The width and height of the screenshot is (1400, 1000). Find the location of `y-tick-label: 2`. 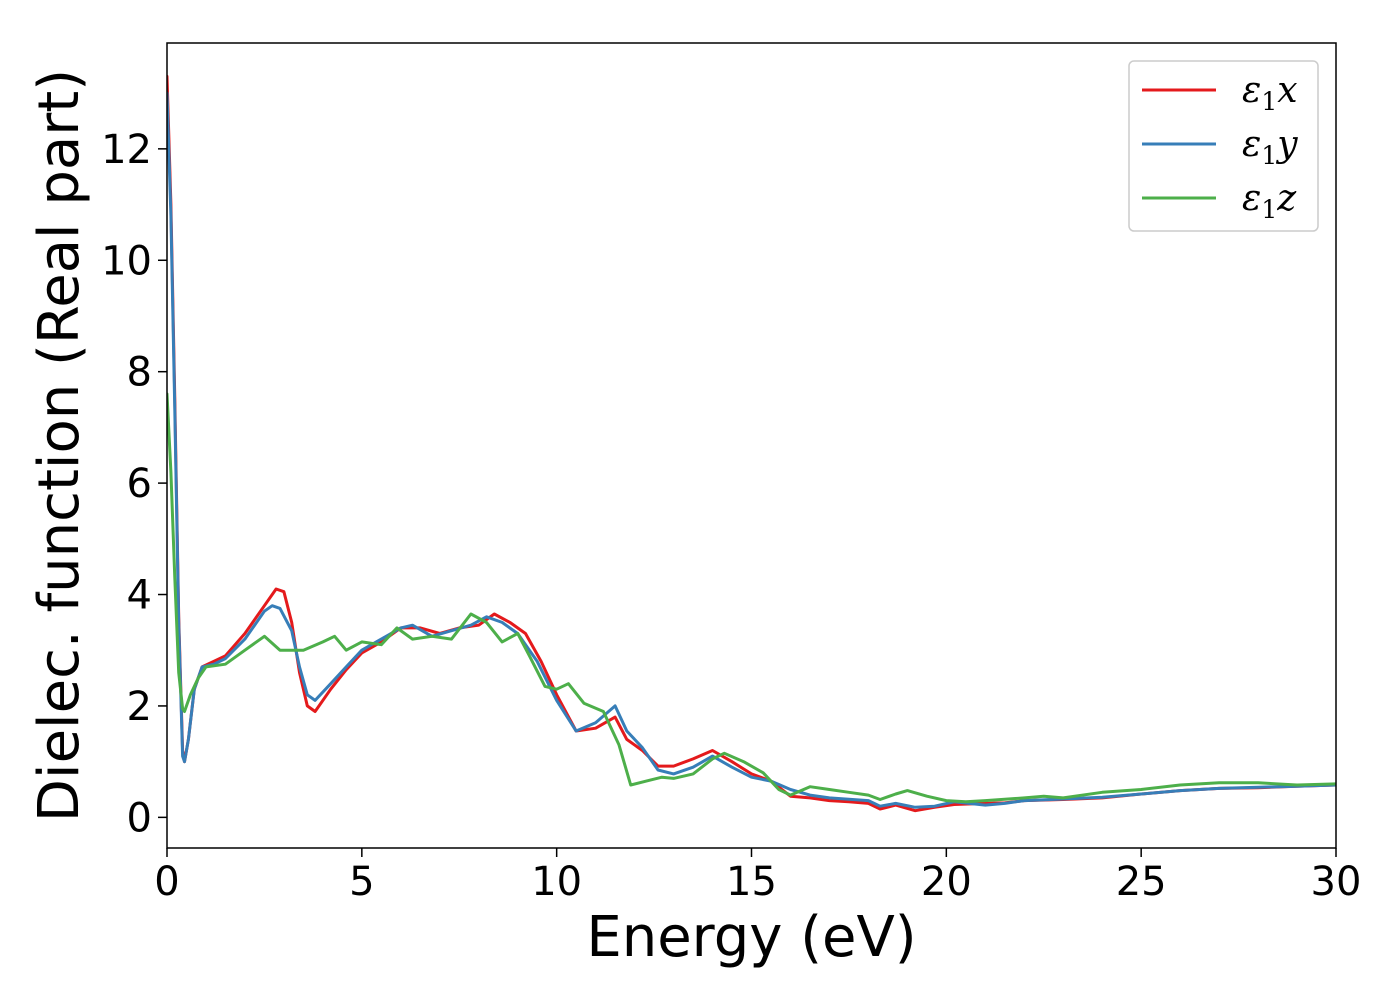

y-tick-label: 2 is located at coordinates (139, 707).